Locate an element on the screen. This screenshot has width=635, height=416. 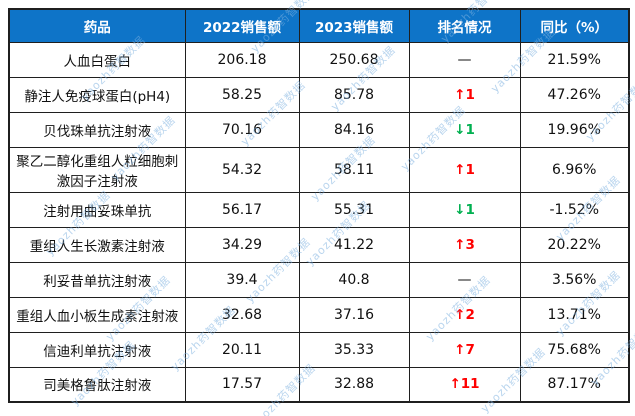
sales-2022-cell: 206.18 is located at coordinates (242, 59).